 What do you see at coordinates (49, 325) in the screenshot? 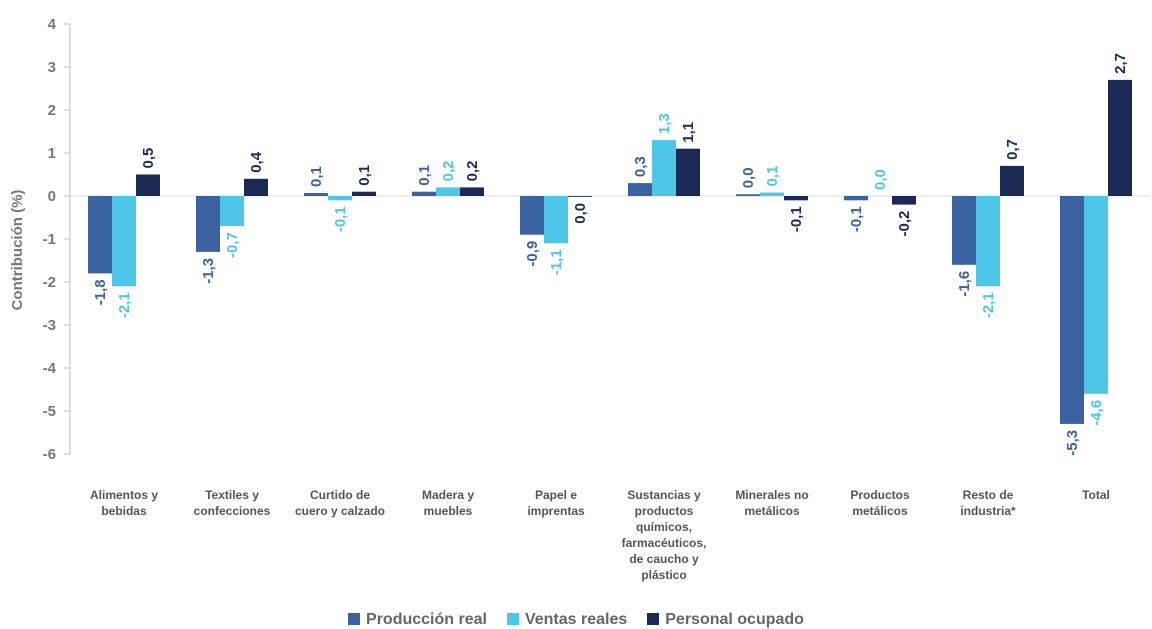
I see `y-tick-label: -3` at bounding box center [49, 325].